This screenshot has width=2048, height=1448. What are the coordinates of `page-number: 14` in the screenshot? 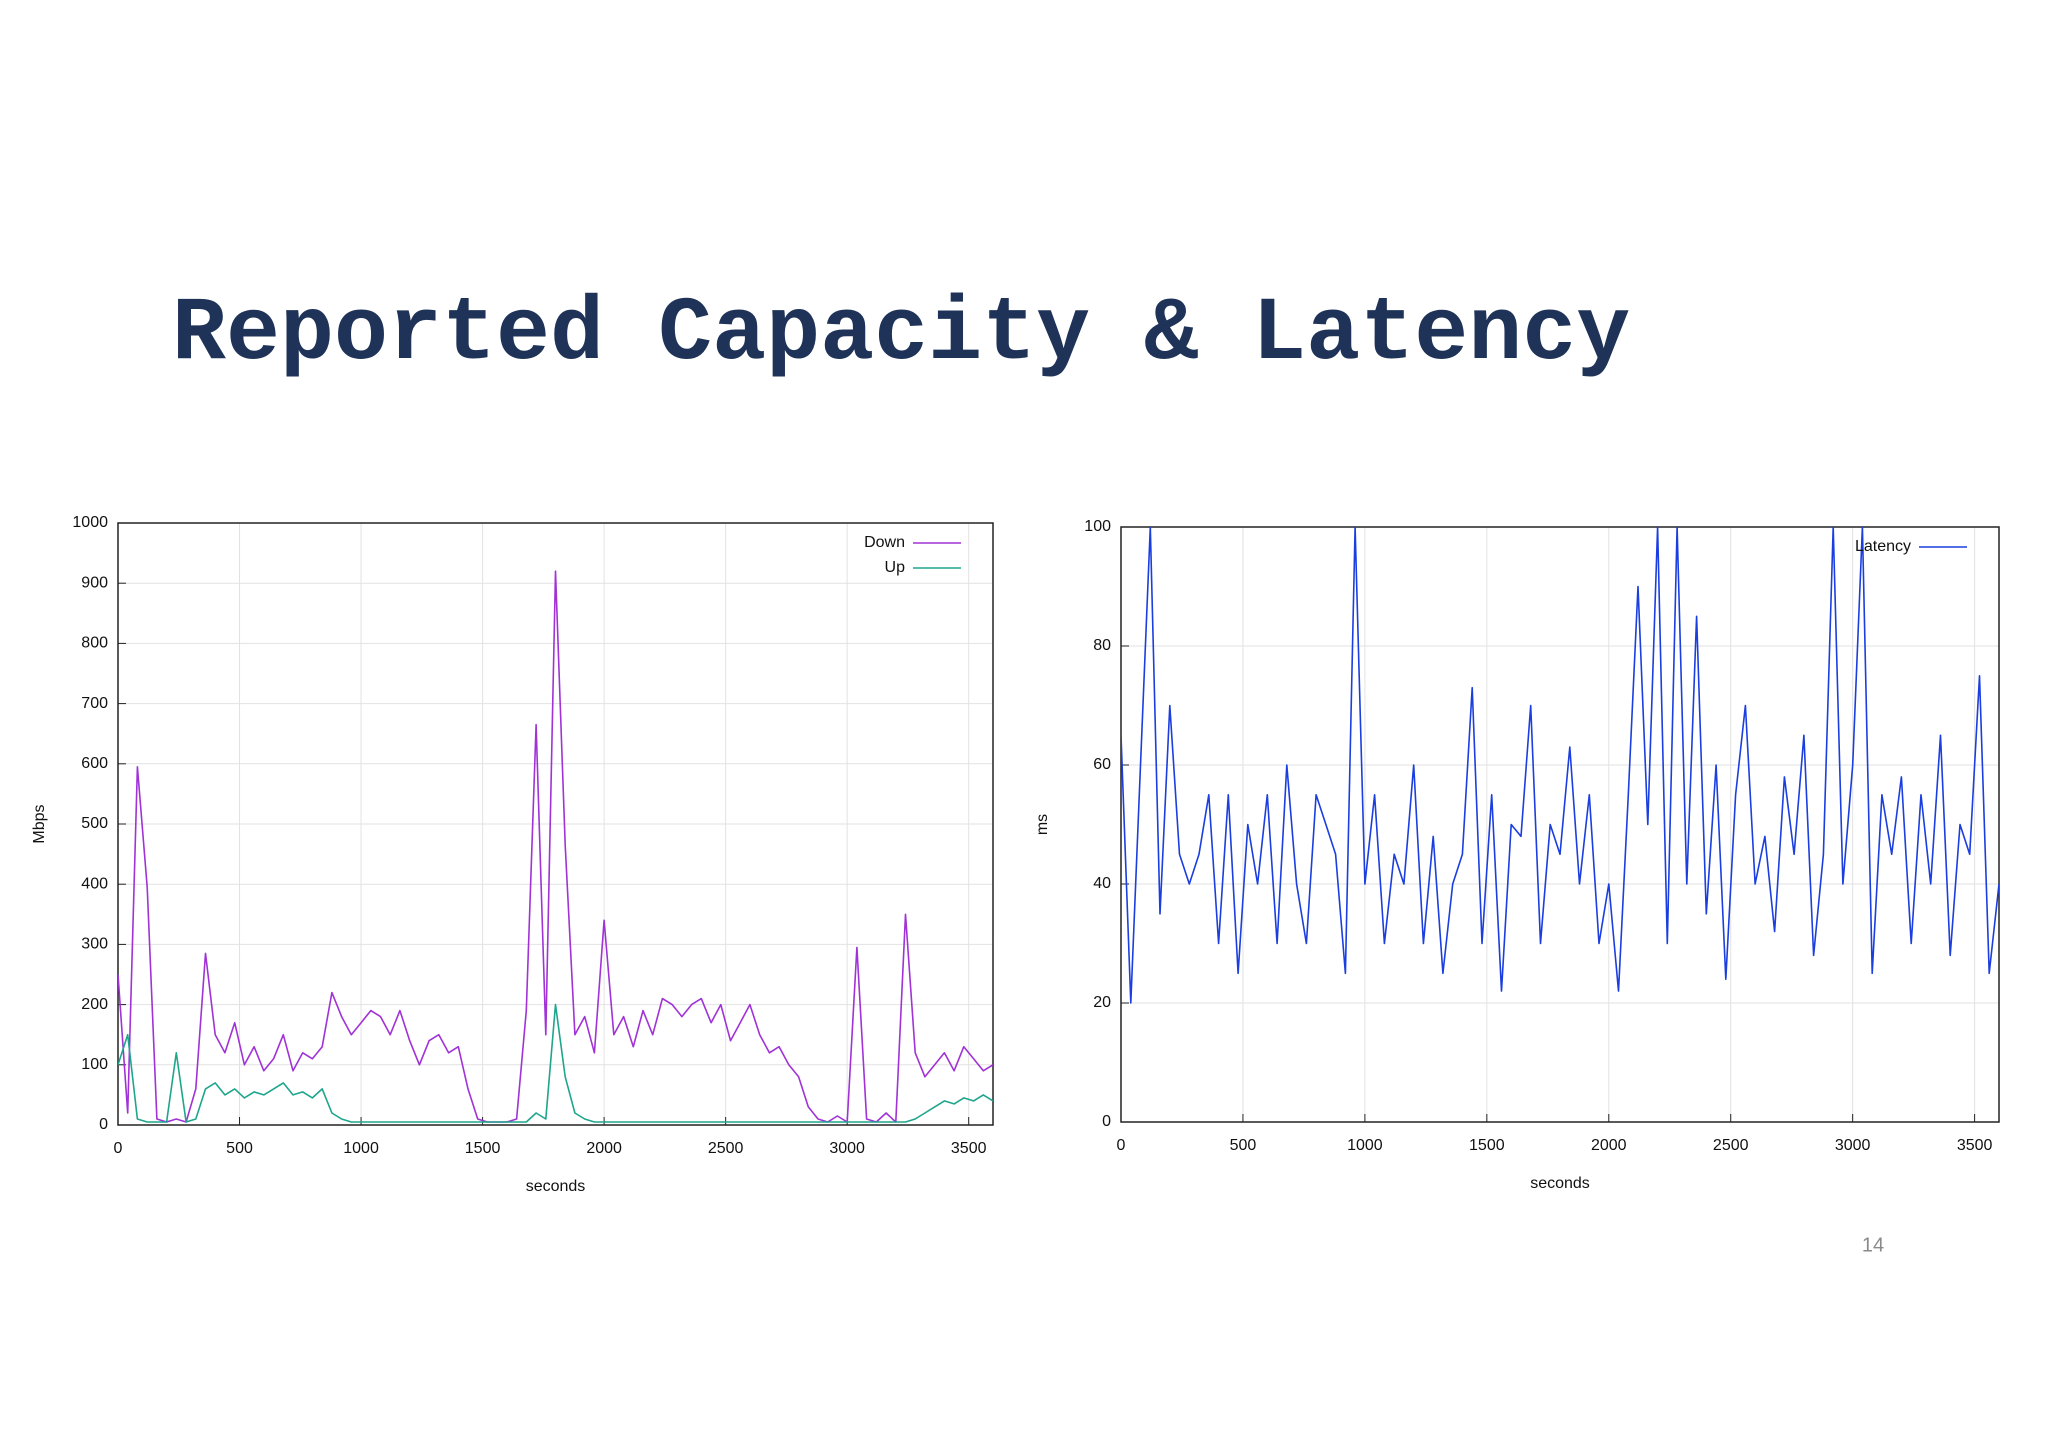 It's located at (1873, 1245).